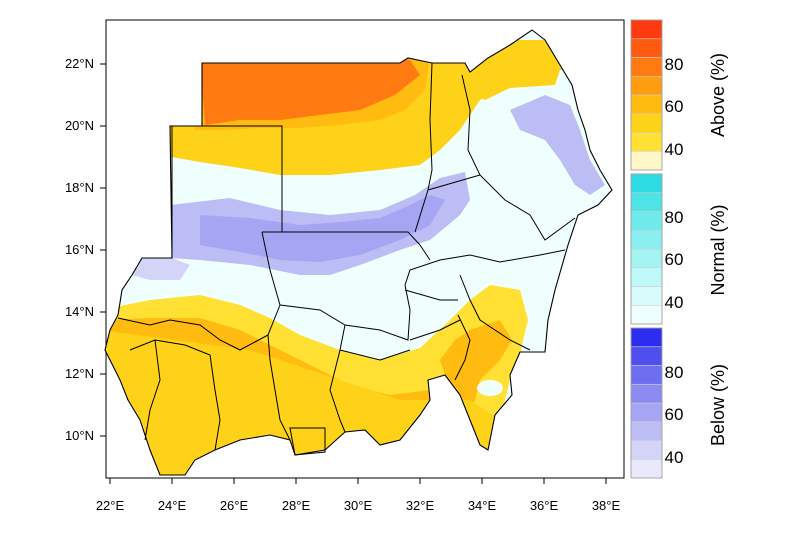  I want to click on x-tick-label: 22°E, so click(110, 505).